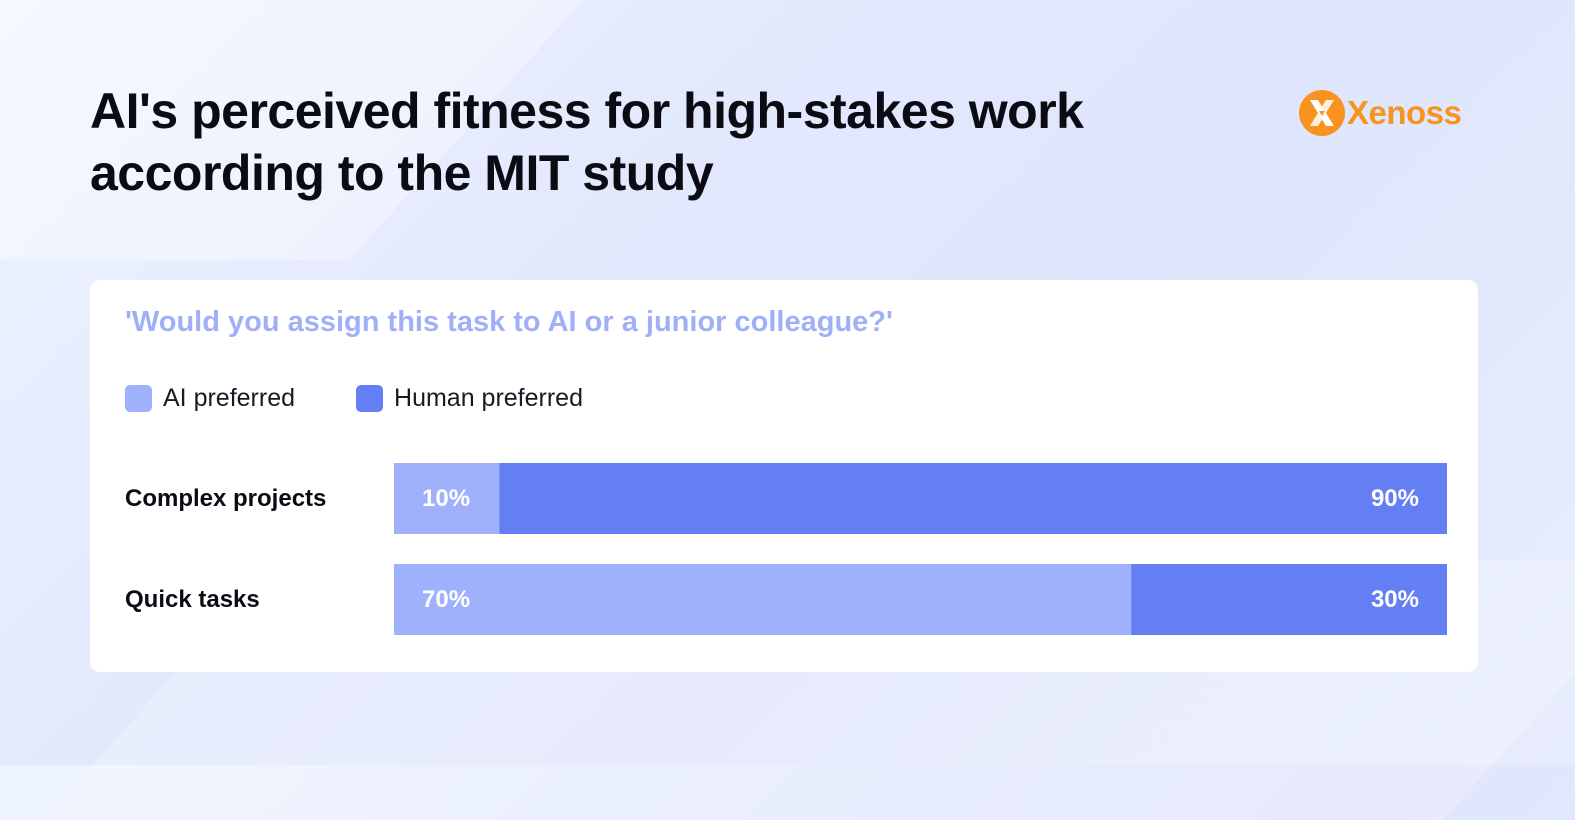  What do you see at coordinates (1404, 112) in the screenshot?
I see `brand-name: Xenoss` at bounding box center [1404, 112].